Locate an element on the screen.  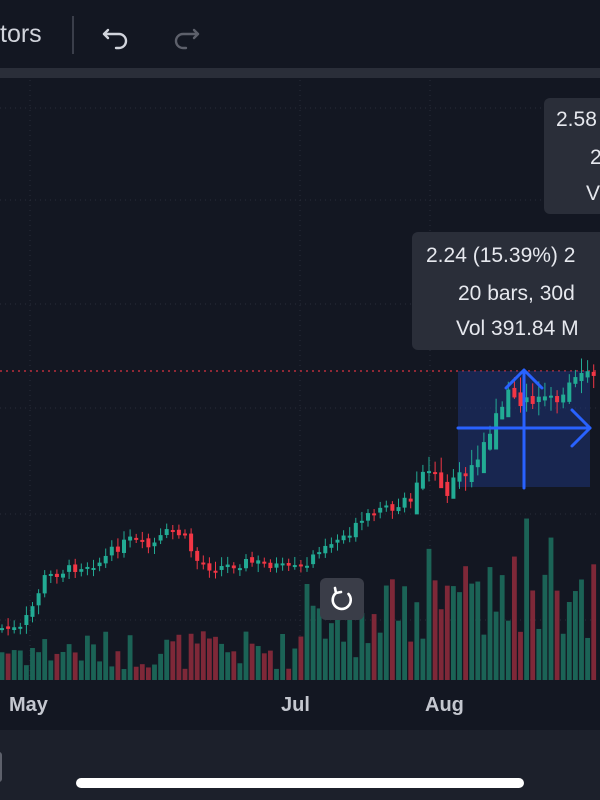
reset-chart-button is located at coordinates (342, 599).